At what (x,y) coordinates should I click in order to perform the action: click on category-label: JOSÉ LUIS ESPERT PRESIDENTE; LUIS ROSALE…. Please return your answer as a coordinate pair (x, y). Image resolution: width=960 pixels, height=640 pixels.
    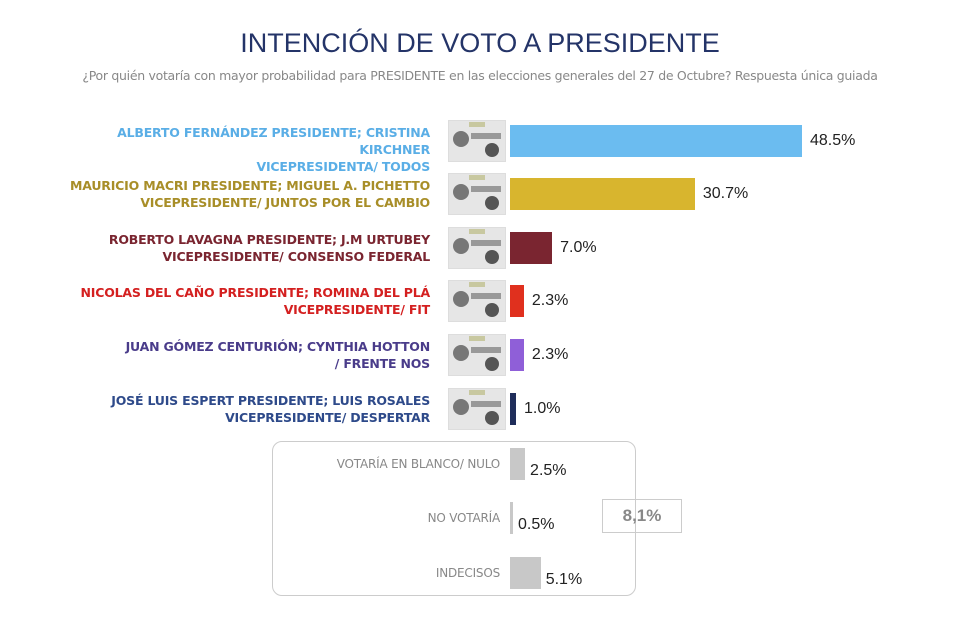
    Looking at the image, I should click on (240, 409).